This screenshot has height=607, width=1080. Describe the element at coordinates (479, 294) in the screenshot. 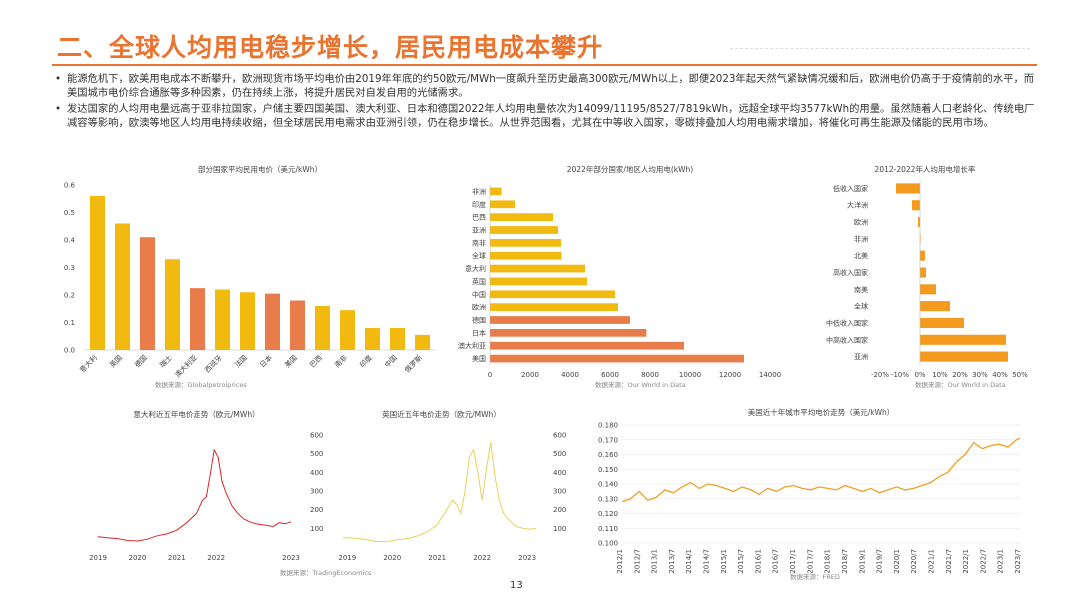

I see `y-tick-label: 中国` at that location.